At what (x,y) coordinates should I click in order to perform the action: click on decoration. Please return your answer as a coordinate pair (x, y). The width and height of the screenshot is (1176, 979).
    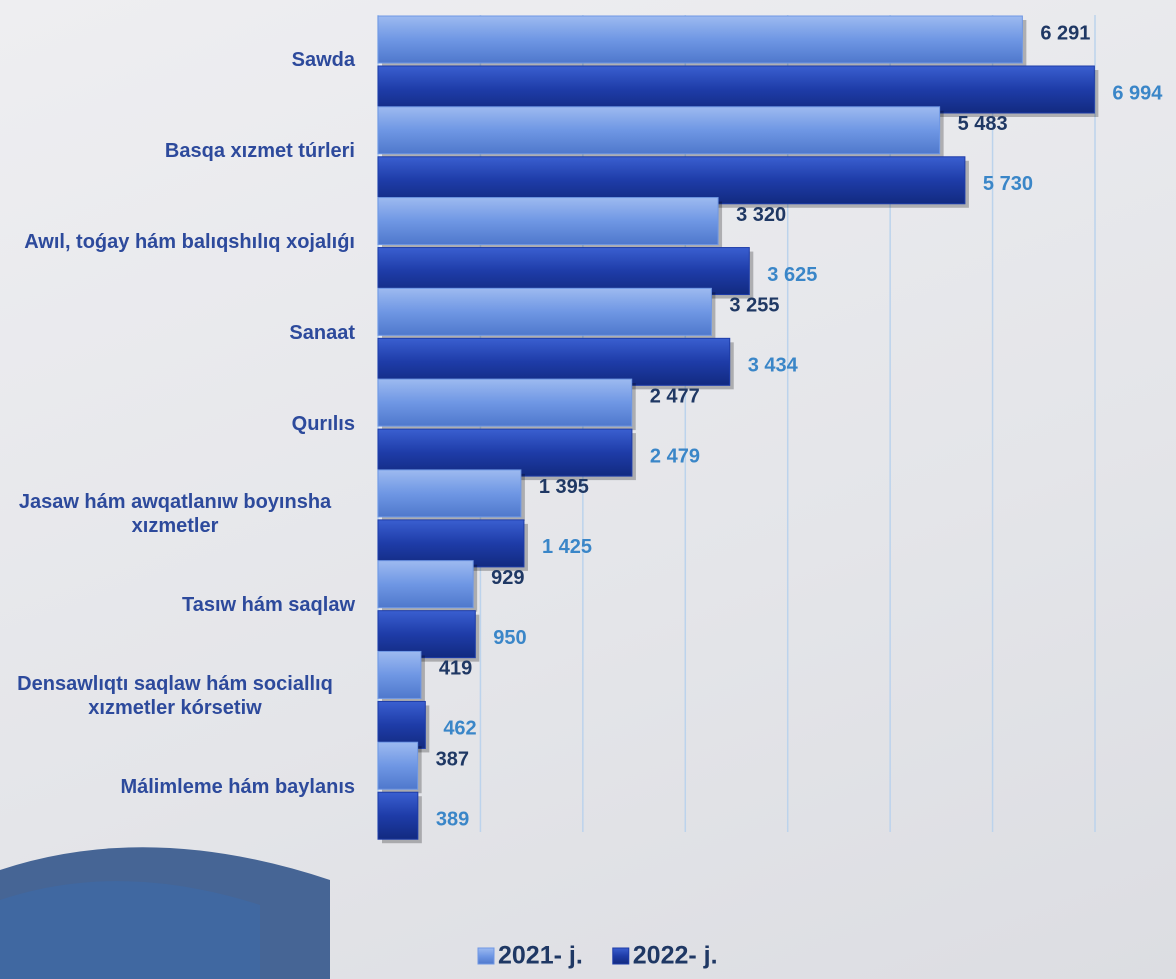
    Looking at the image, I should click on (130, 930).